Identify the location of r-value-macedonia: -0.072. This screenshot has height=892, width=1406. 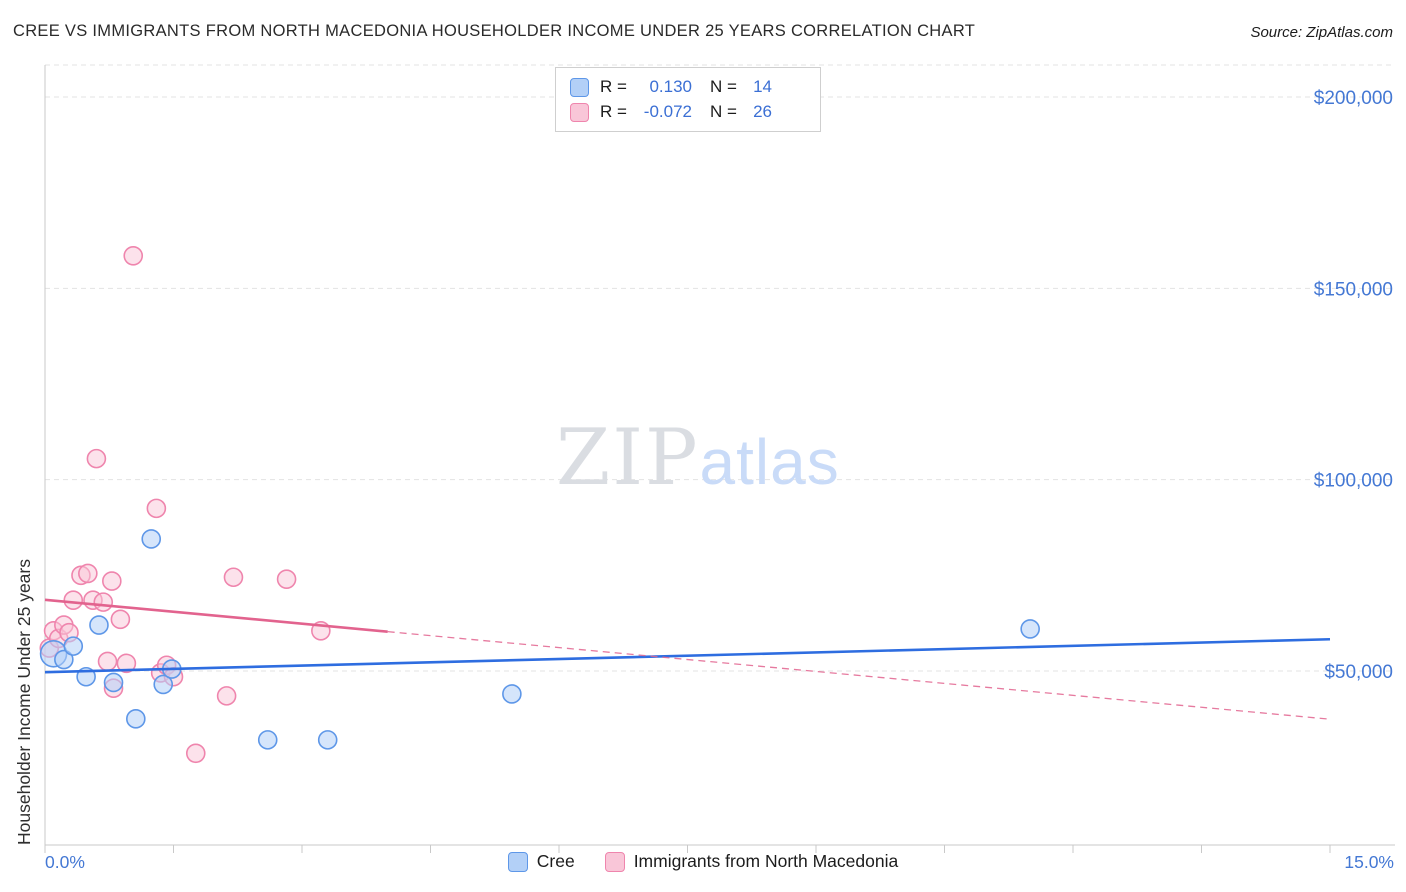
(667, 111).